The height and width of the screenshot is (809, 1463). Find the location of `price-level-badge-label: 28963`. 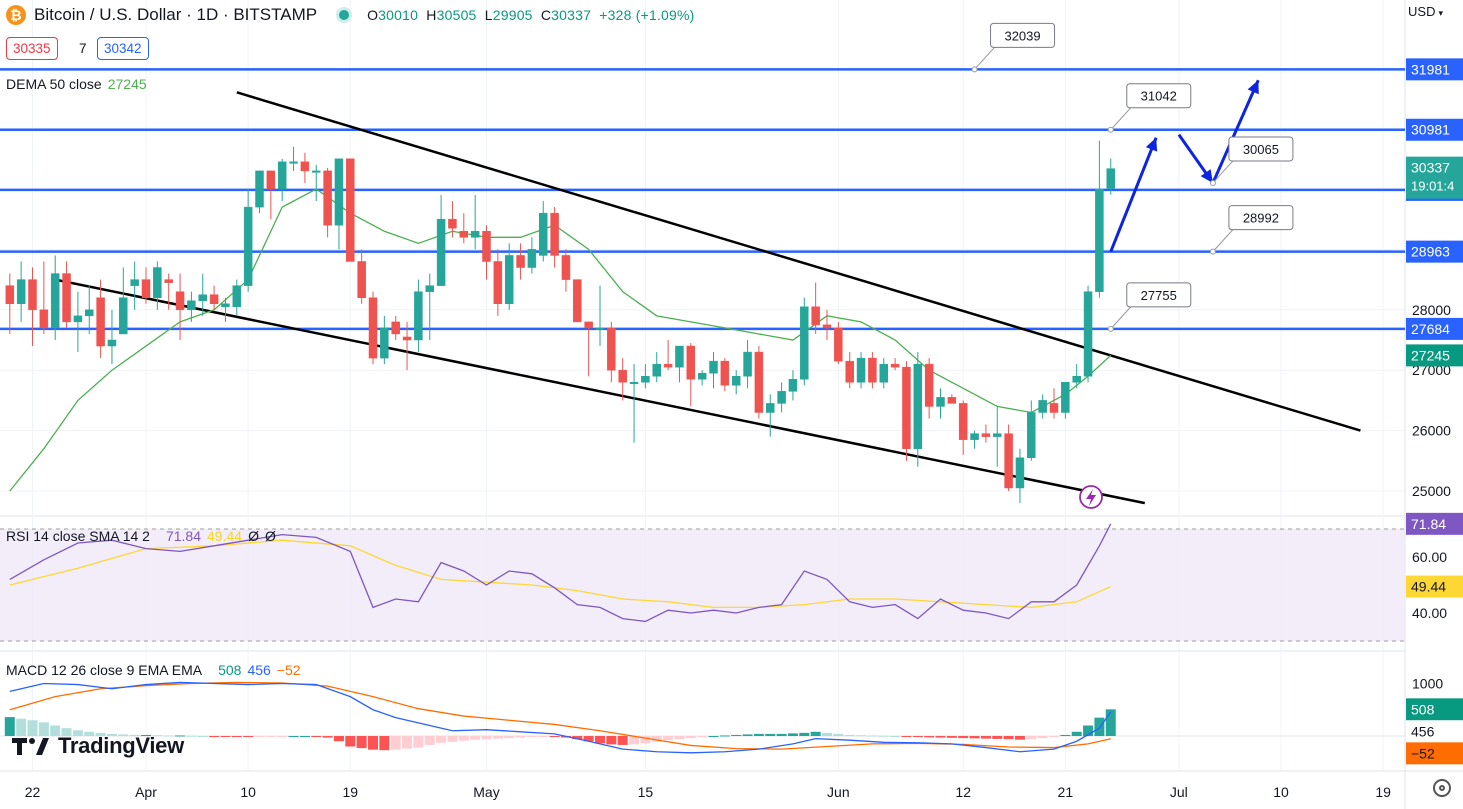

price-level-badge-label: 28963 is located at coordinates (1430, 252).